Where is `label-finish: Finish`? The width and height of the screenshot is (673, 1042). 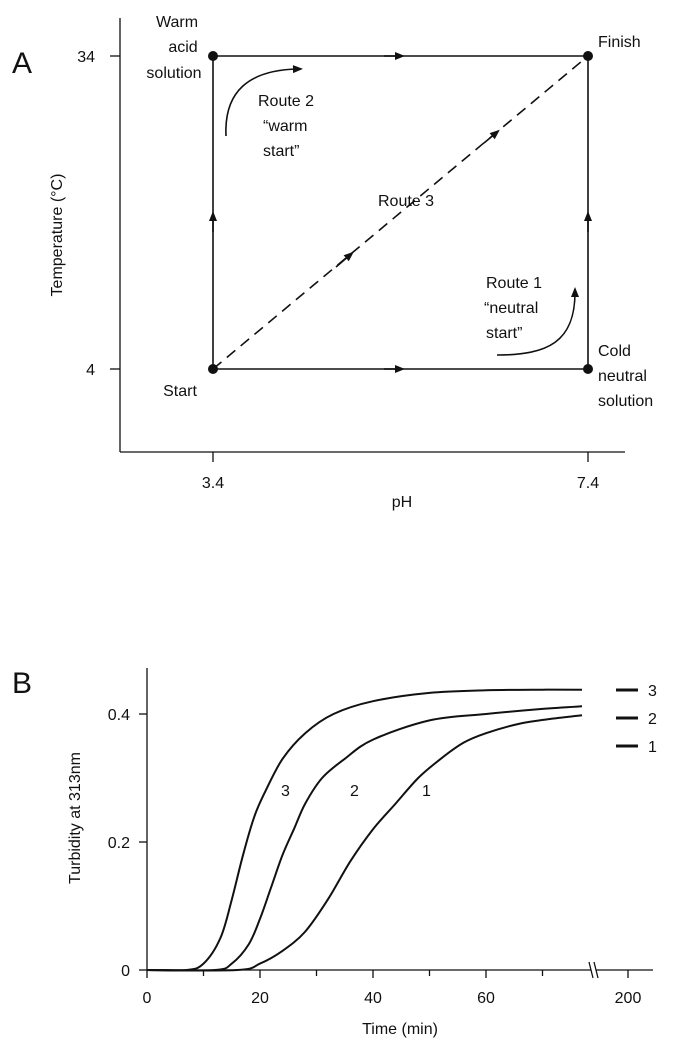
label-finish: Finish is located at coordinates (619, 42).